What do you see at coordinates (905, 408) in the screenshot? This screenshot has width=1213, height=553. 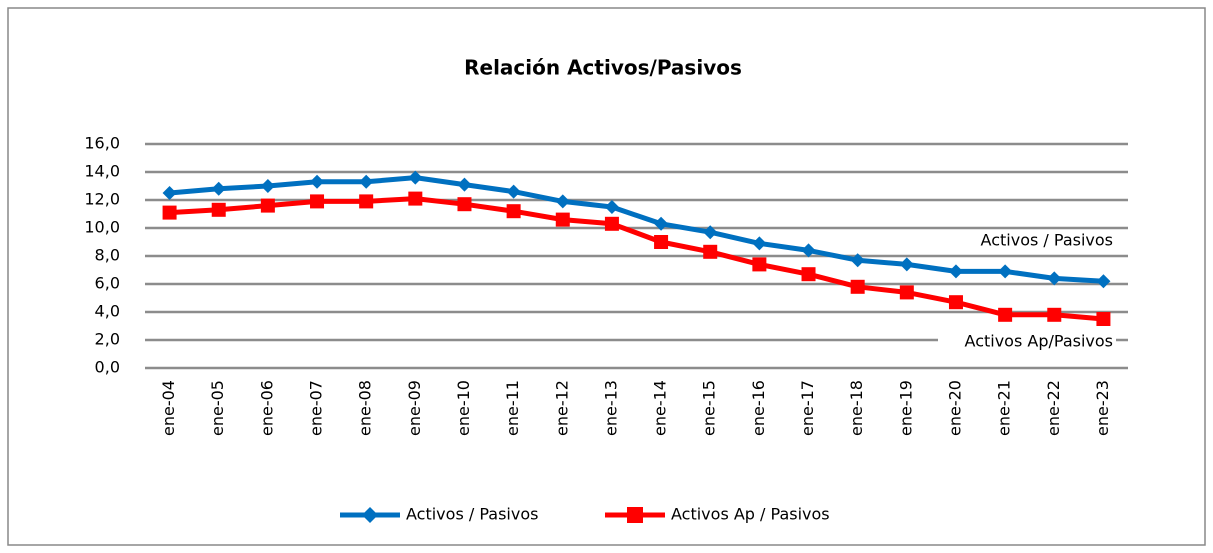 I see `x-tick-label: ene-19` at bounding box center [905, 408].